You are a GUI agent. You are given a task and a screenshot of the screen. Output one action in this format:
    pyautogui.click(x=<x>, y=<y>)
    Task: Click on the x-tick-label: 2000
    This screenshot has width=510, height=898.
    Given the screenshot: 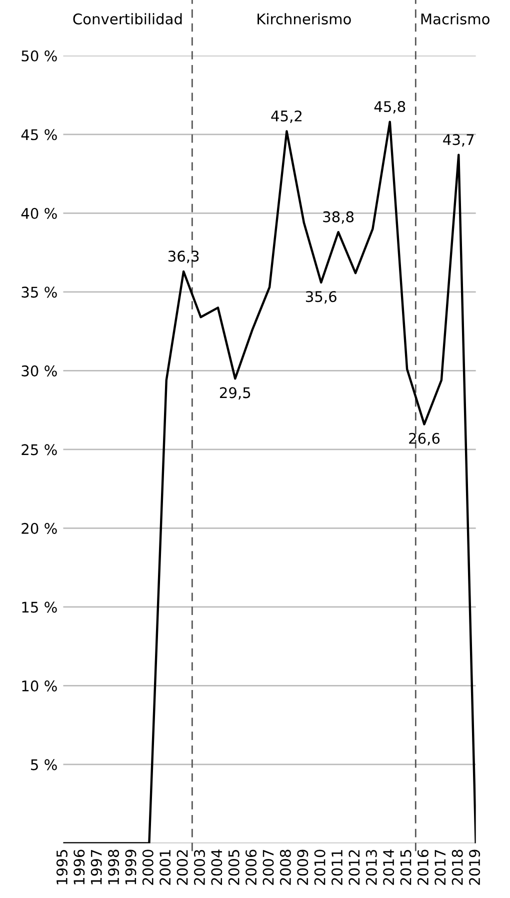 What is the action you would take?
    pyautogui.click(x=148, y=867)
    